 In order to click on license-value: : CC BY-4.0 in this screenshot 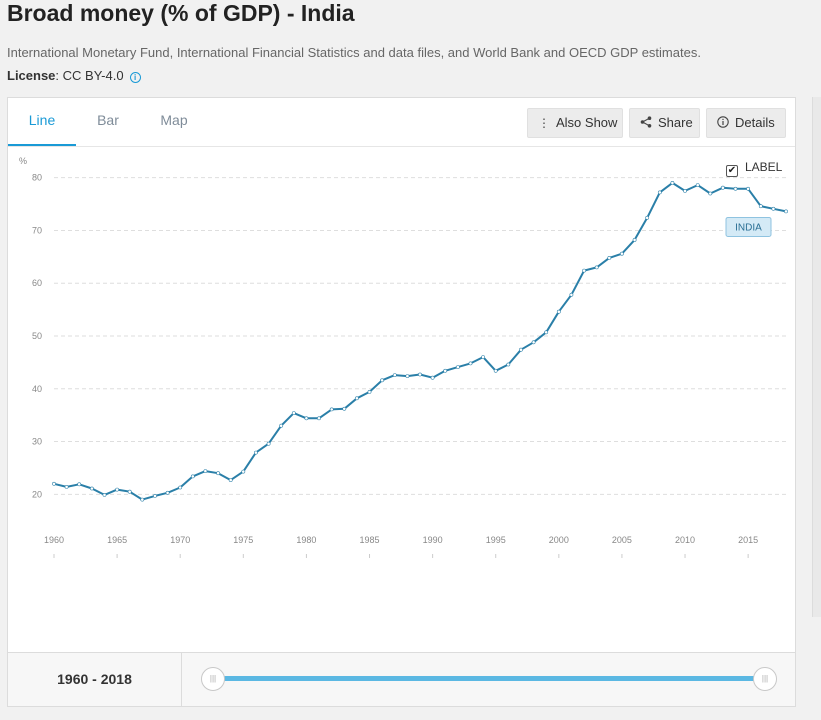, I will do `click(89, 75)`.